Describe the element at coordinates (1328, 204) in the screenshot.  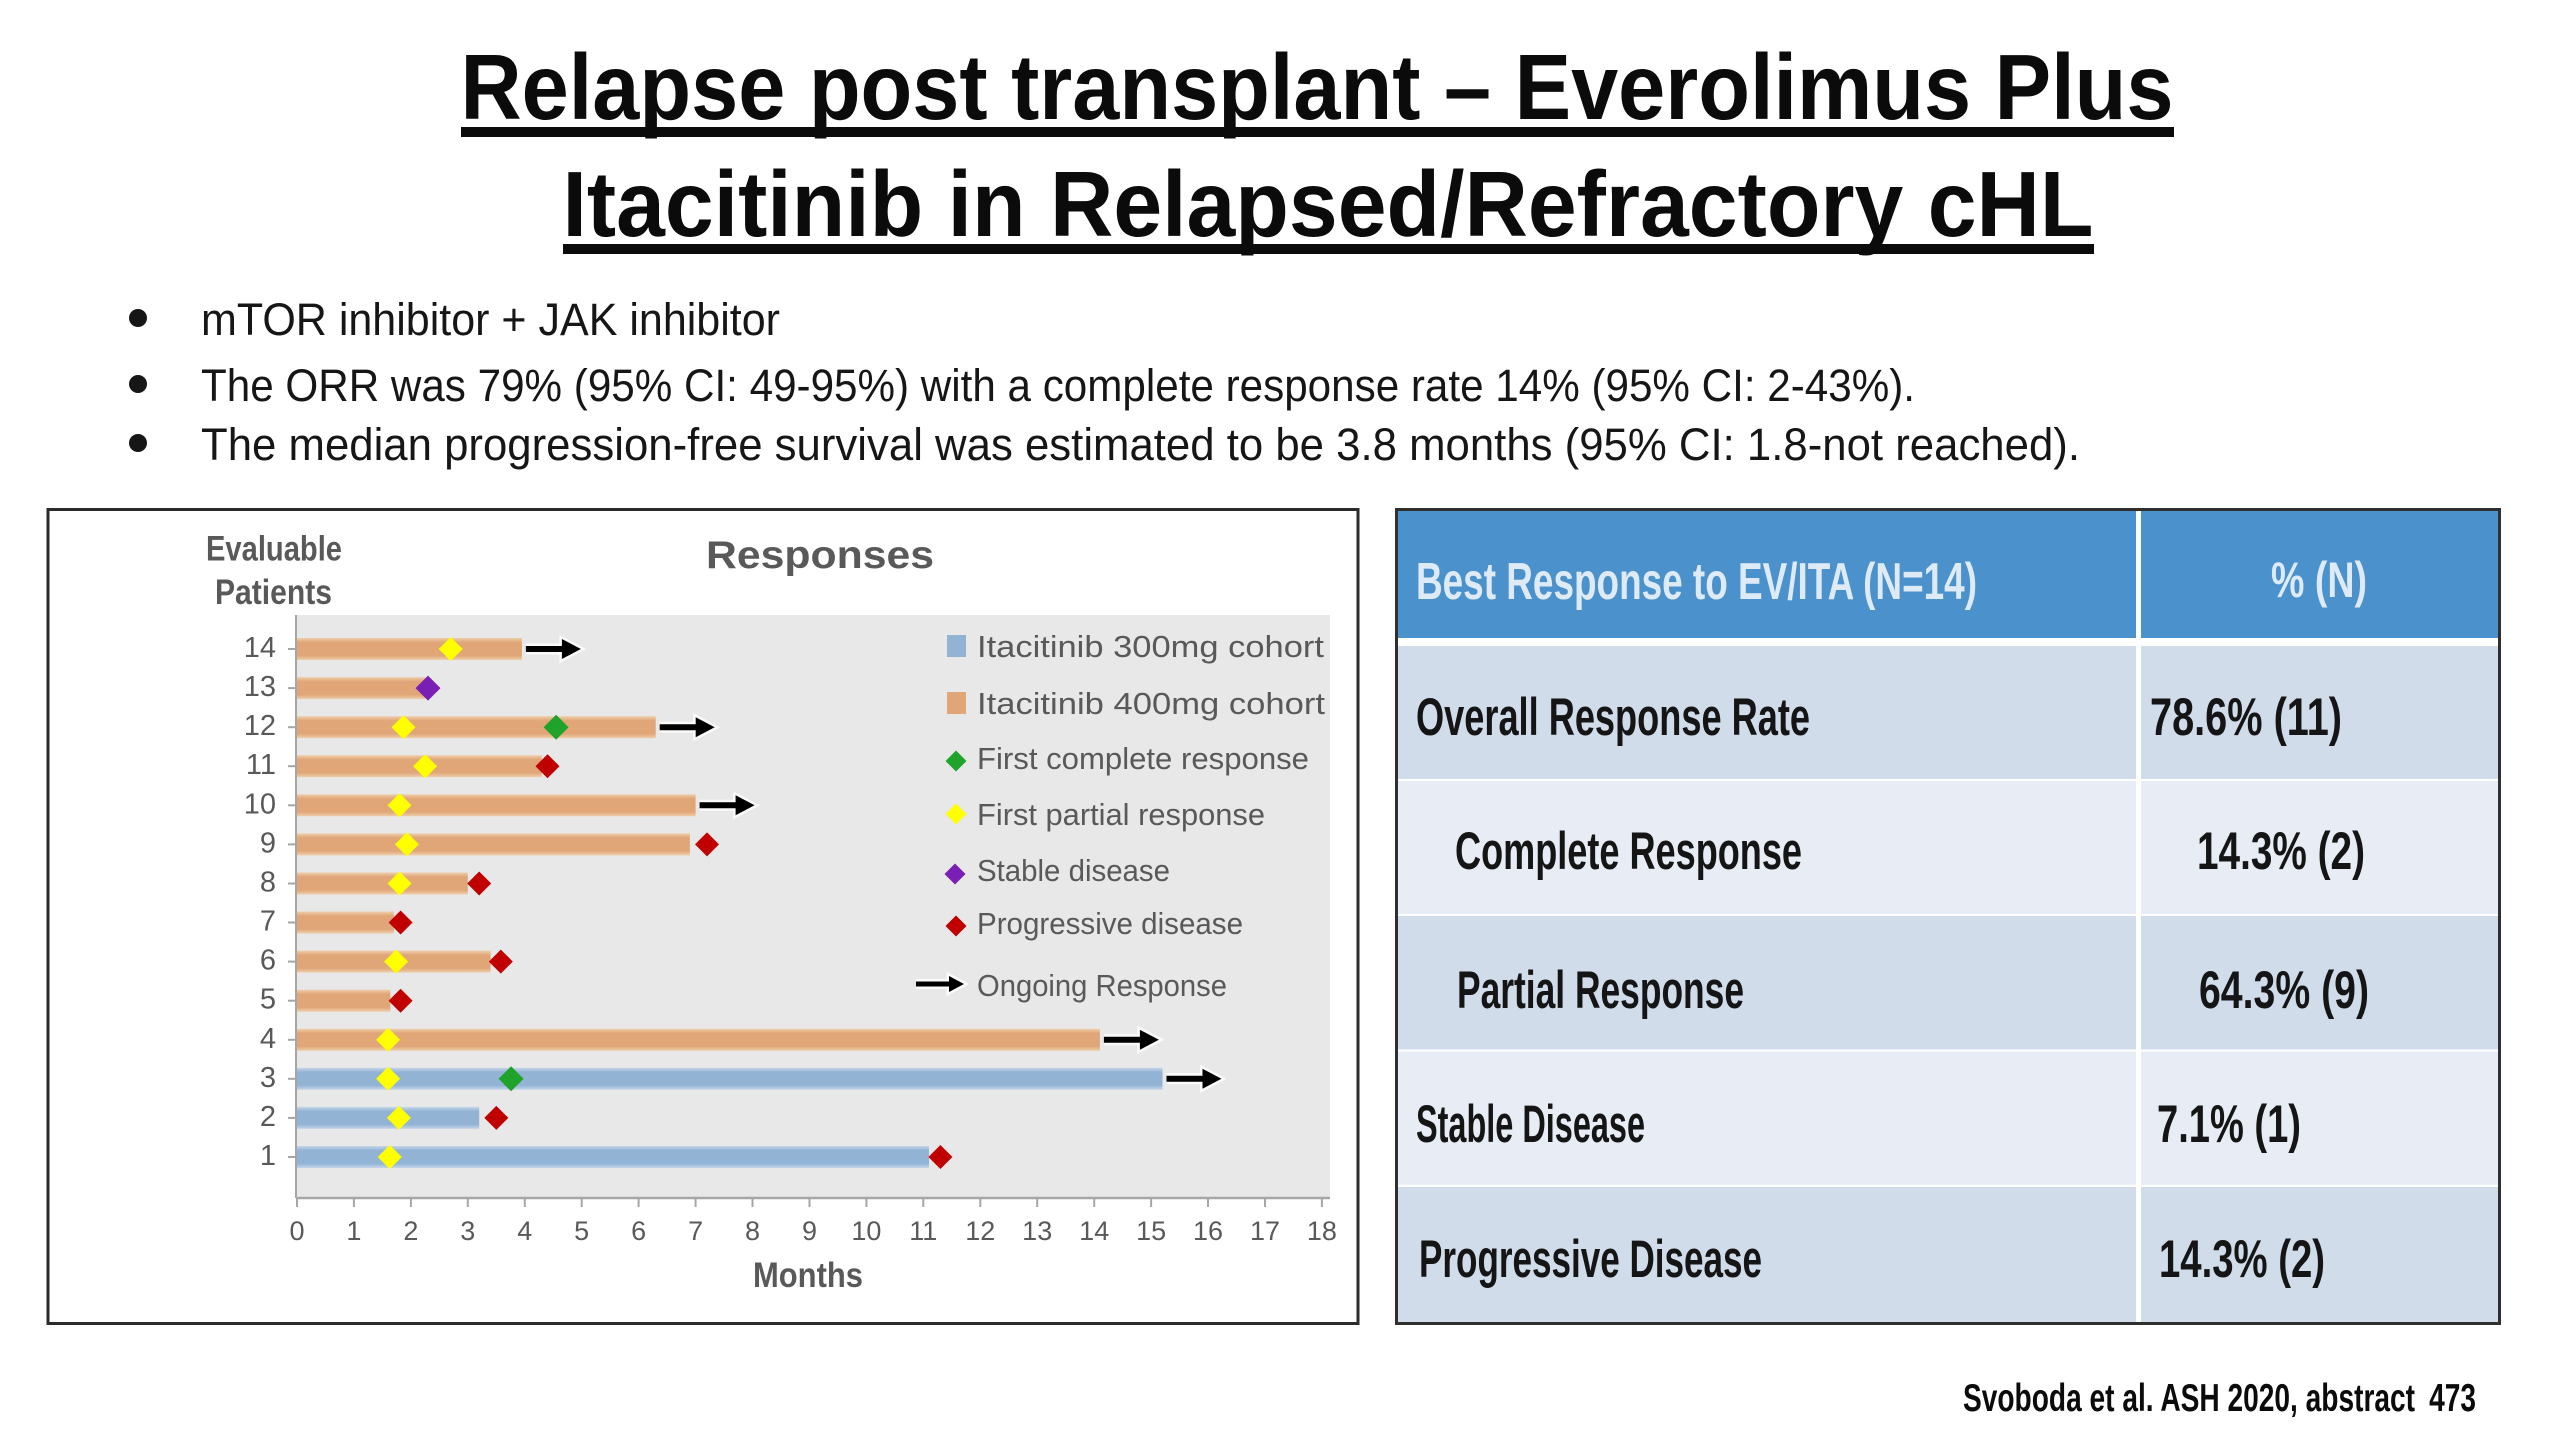
I see `svg-text:Itacitinib in Relapsed/Refract: Itacitinib in Relapsed/Refractory cHL` at that location.